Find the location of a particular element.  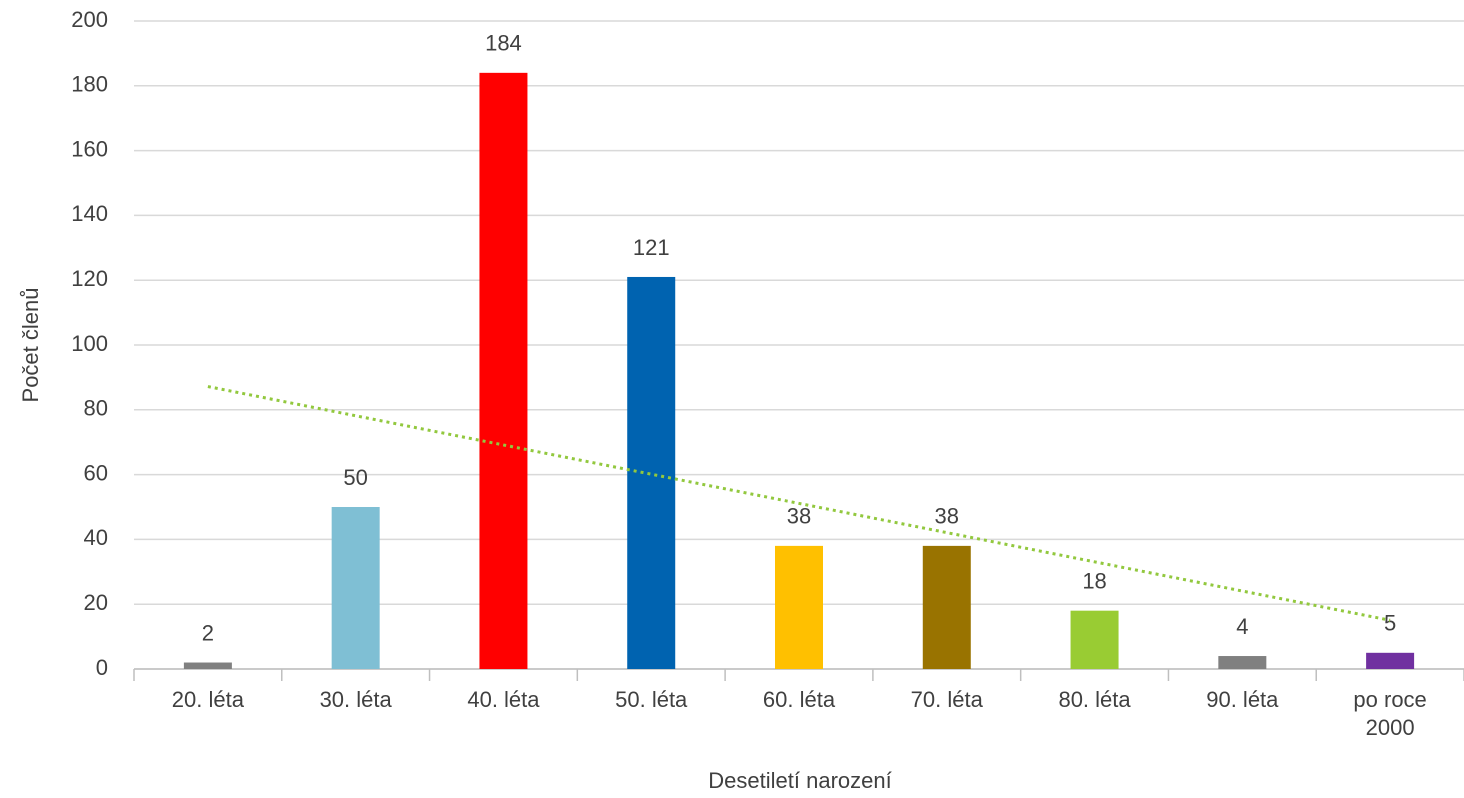

data-label: 5 is located at coordinates (1390, 623).